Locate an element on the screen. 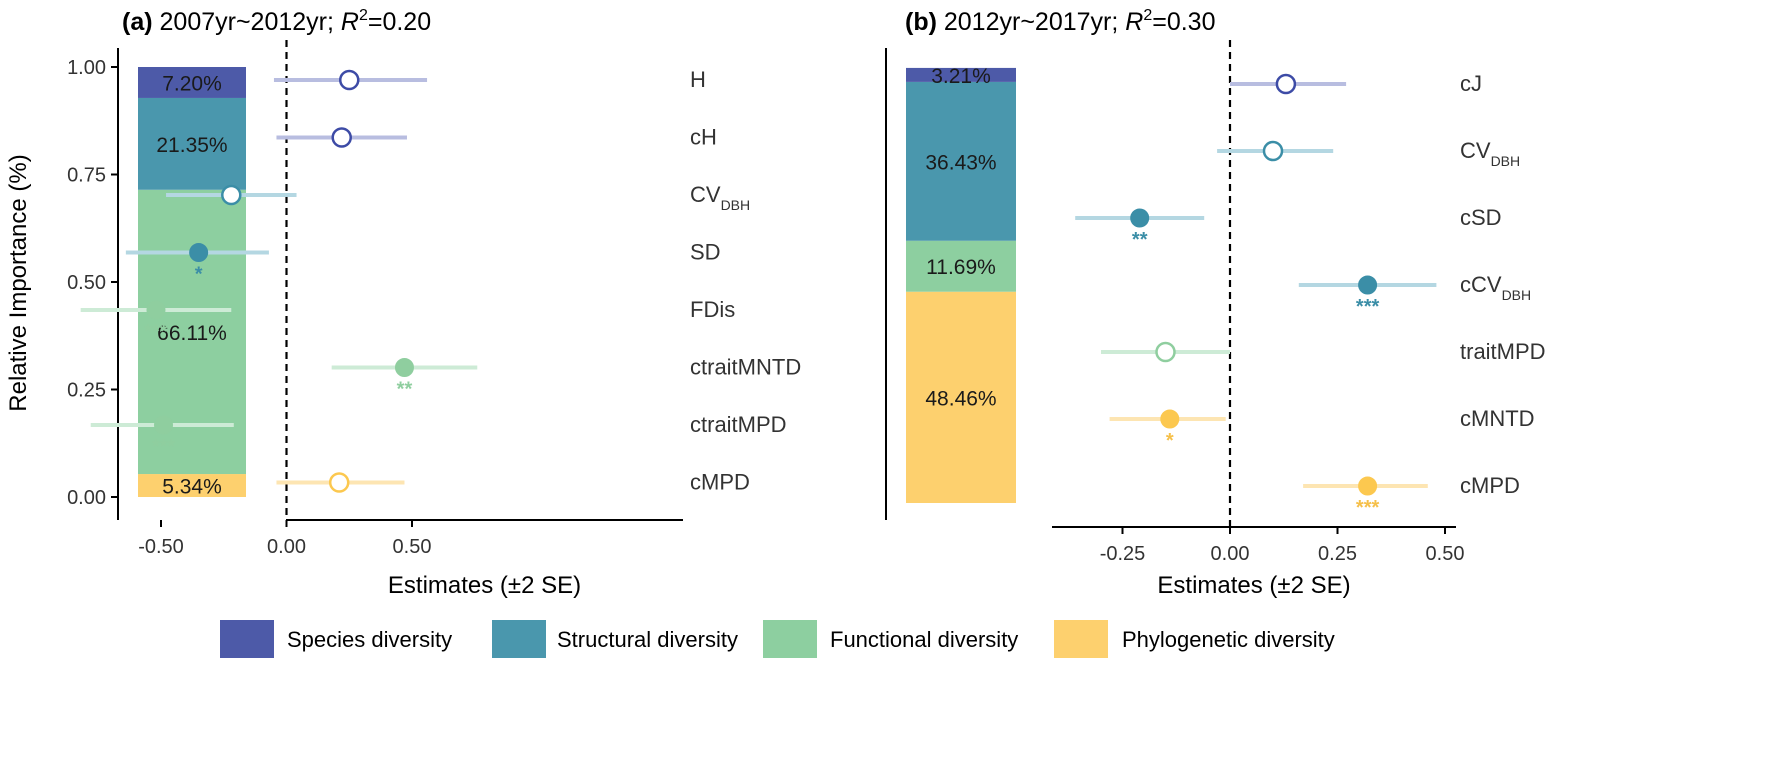 Image resolution: width=1772 pixels, height=757 pixels. bar-segment-label: 66.11% is located at coordinates (192, 333).